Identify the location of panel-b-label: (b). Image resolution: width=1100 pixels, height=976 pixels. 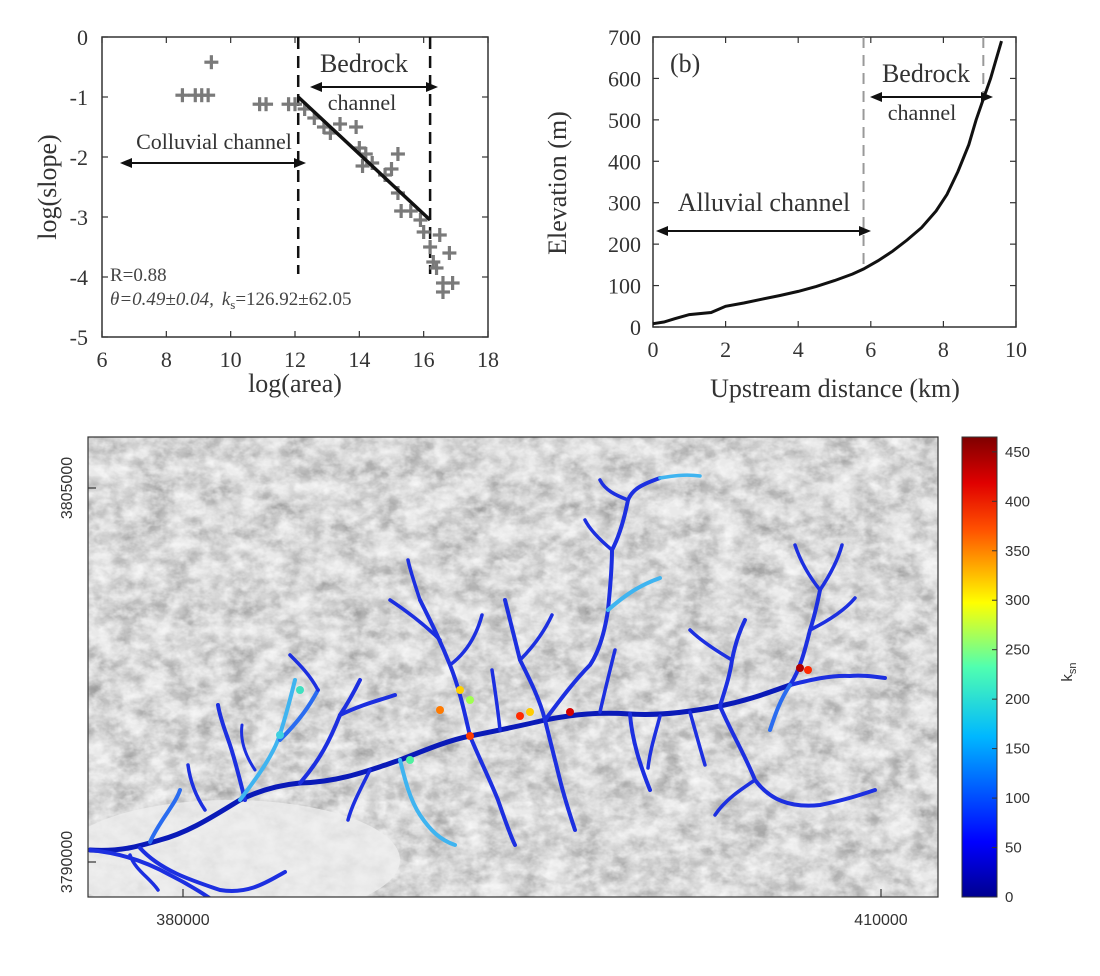
(685, 63).